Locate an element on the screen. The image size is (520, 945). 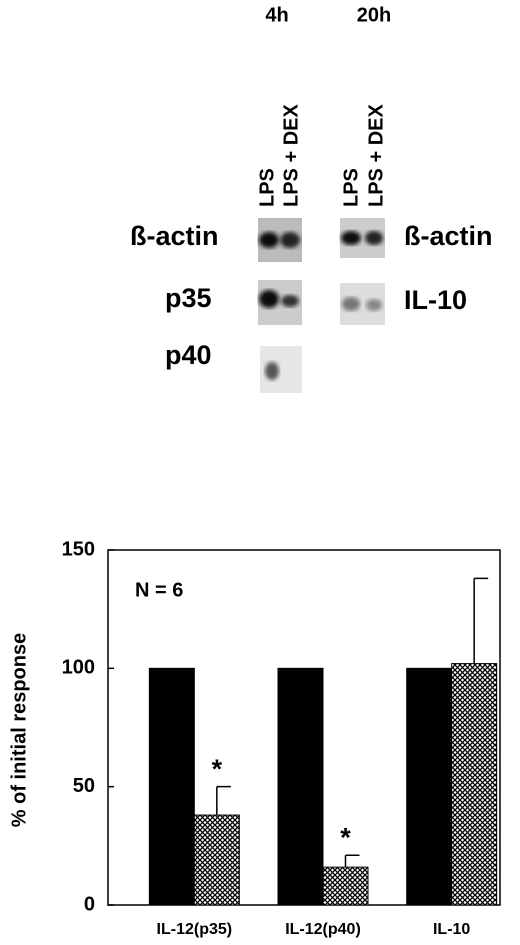
row-label: p35 is located at coordinates (188, 298).